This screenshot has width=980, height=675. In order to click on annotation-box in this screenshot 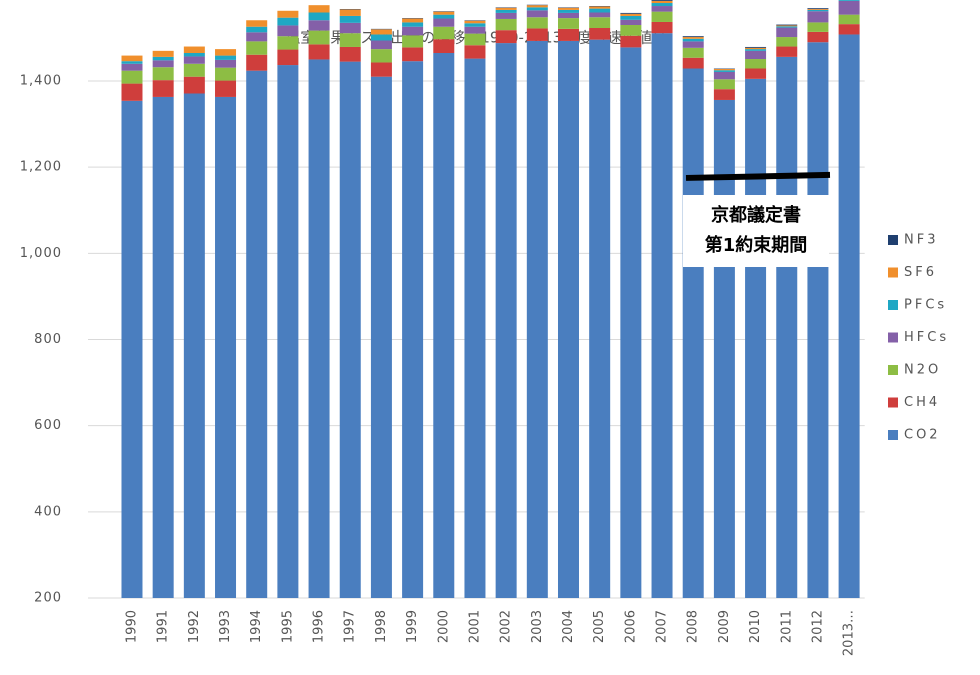, I will do `click(756, 231)`.